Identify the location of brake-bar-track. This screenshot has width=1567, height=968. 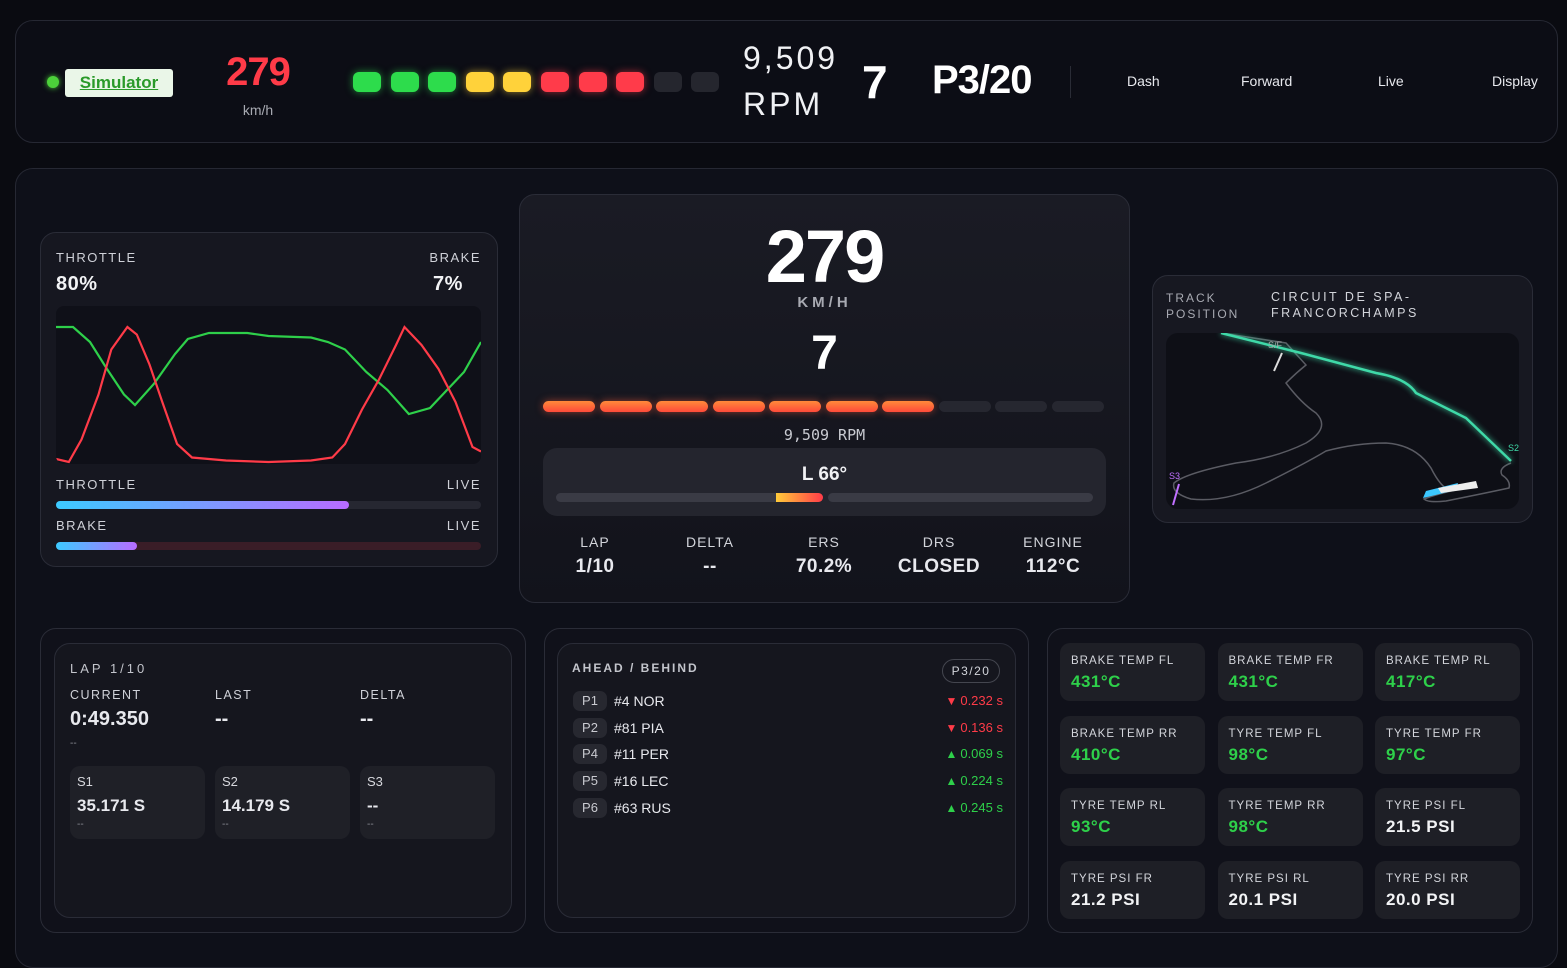
(268, 546).